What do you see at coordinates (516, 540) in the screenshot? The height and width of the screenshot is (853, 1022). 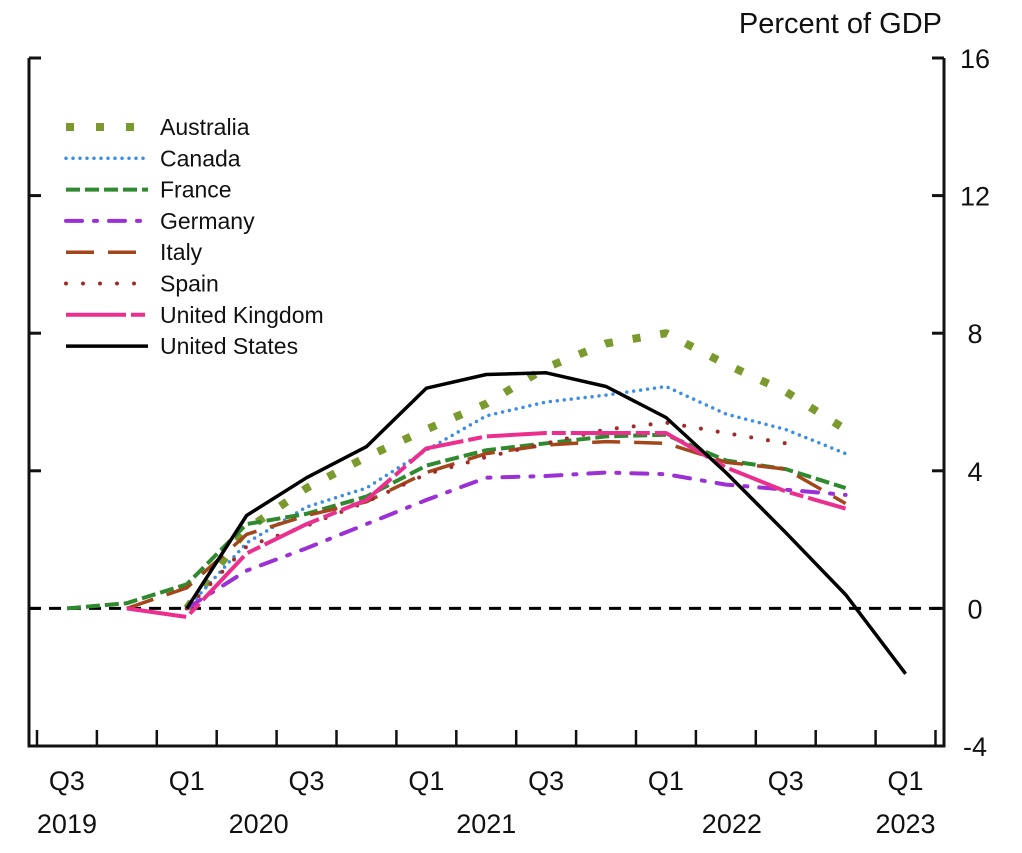 I see `series-line-germany` at bounding box center [516, 540].